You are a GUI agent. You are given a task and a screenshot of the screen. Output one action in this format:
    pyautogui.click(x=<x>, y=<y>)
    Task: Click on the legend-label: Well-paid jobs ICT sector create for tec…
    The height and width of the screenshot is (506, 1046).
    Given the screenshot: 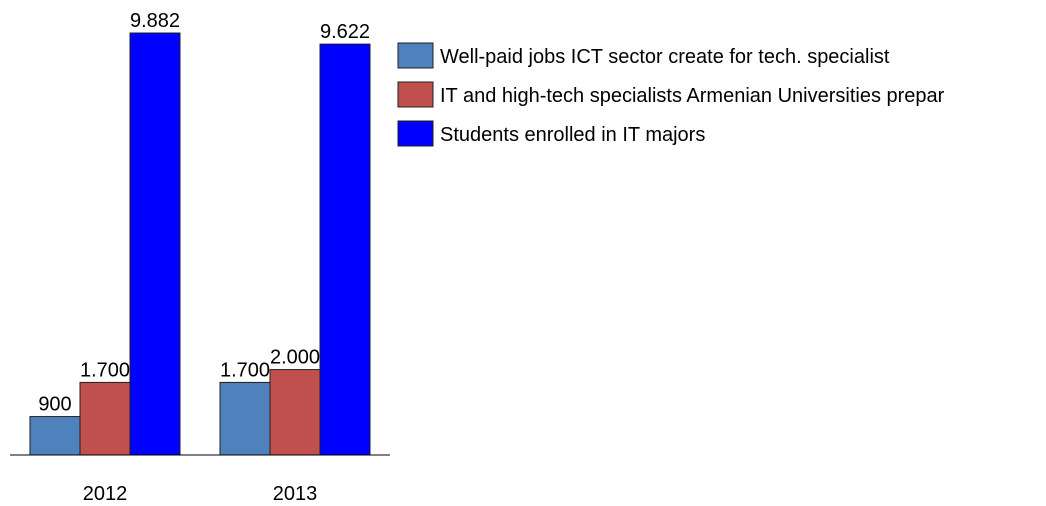 What is the action you would take?
    pyautogui.click(x=665, y=57)
    